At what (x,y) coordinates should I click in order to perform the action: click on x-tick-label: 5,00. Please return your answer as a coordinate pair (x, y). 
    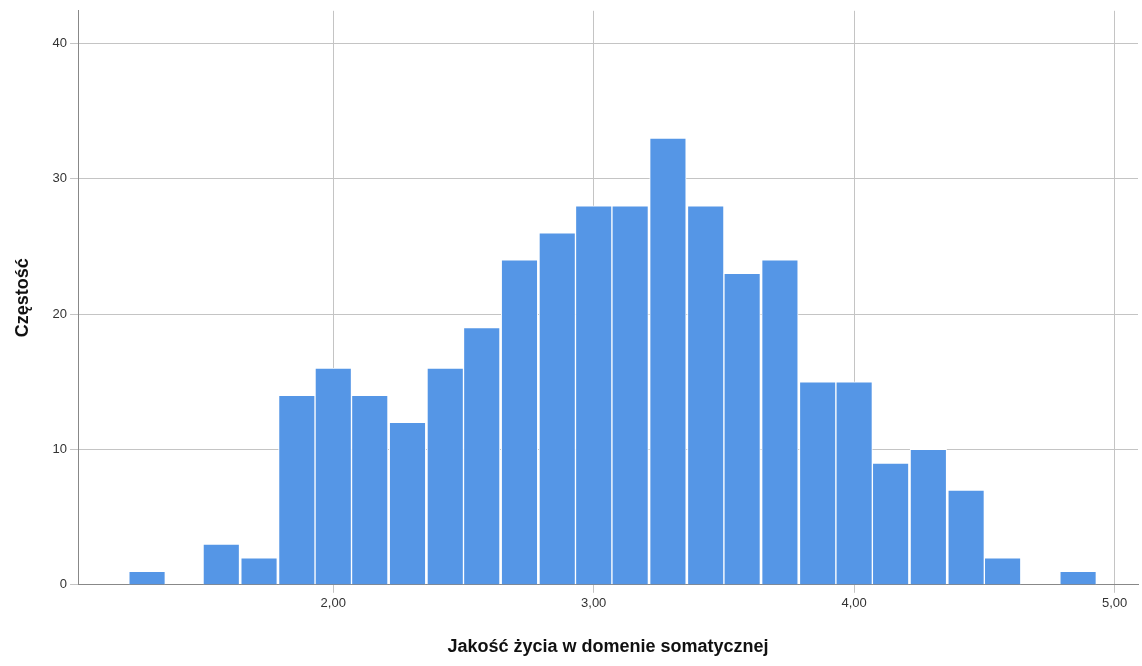
    Looking at the image, I should click on (1114, 603).